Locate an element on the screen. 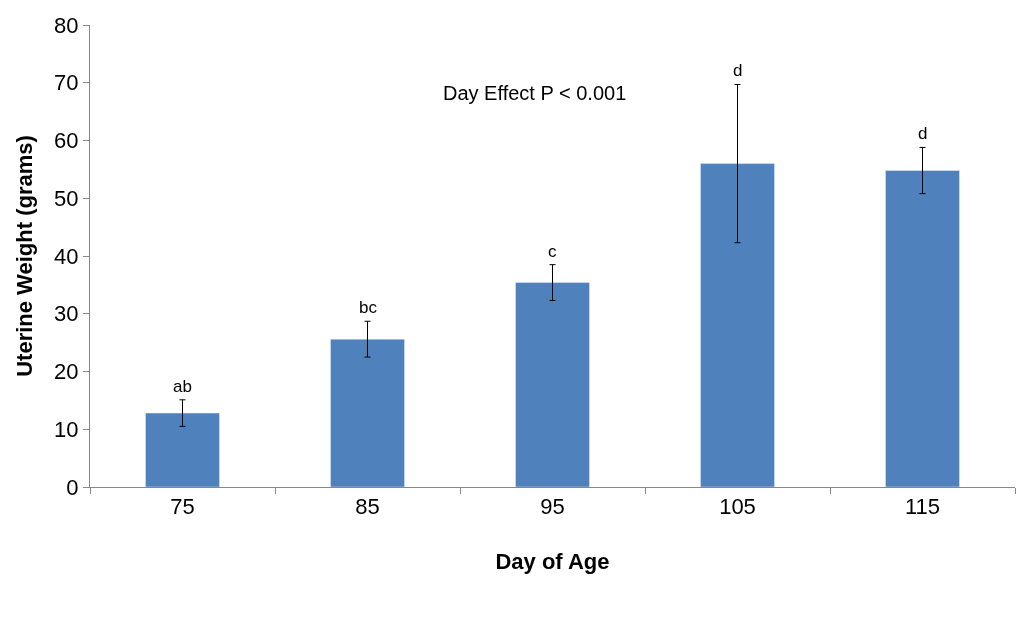 This screenshot has width=1035, height=617. annotation: ab is located at coordinates (182, 386).